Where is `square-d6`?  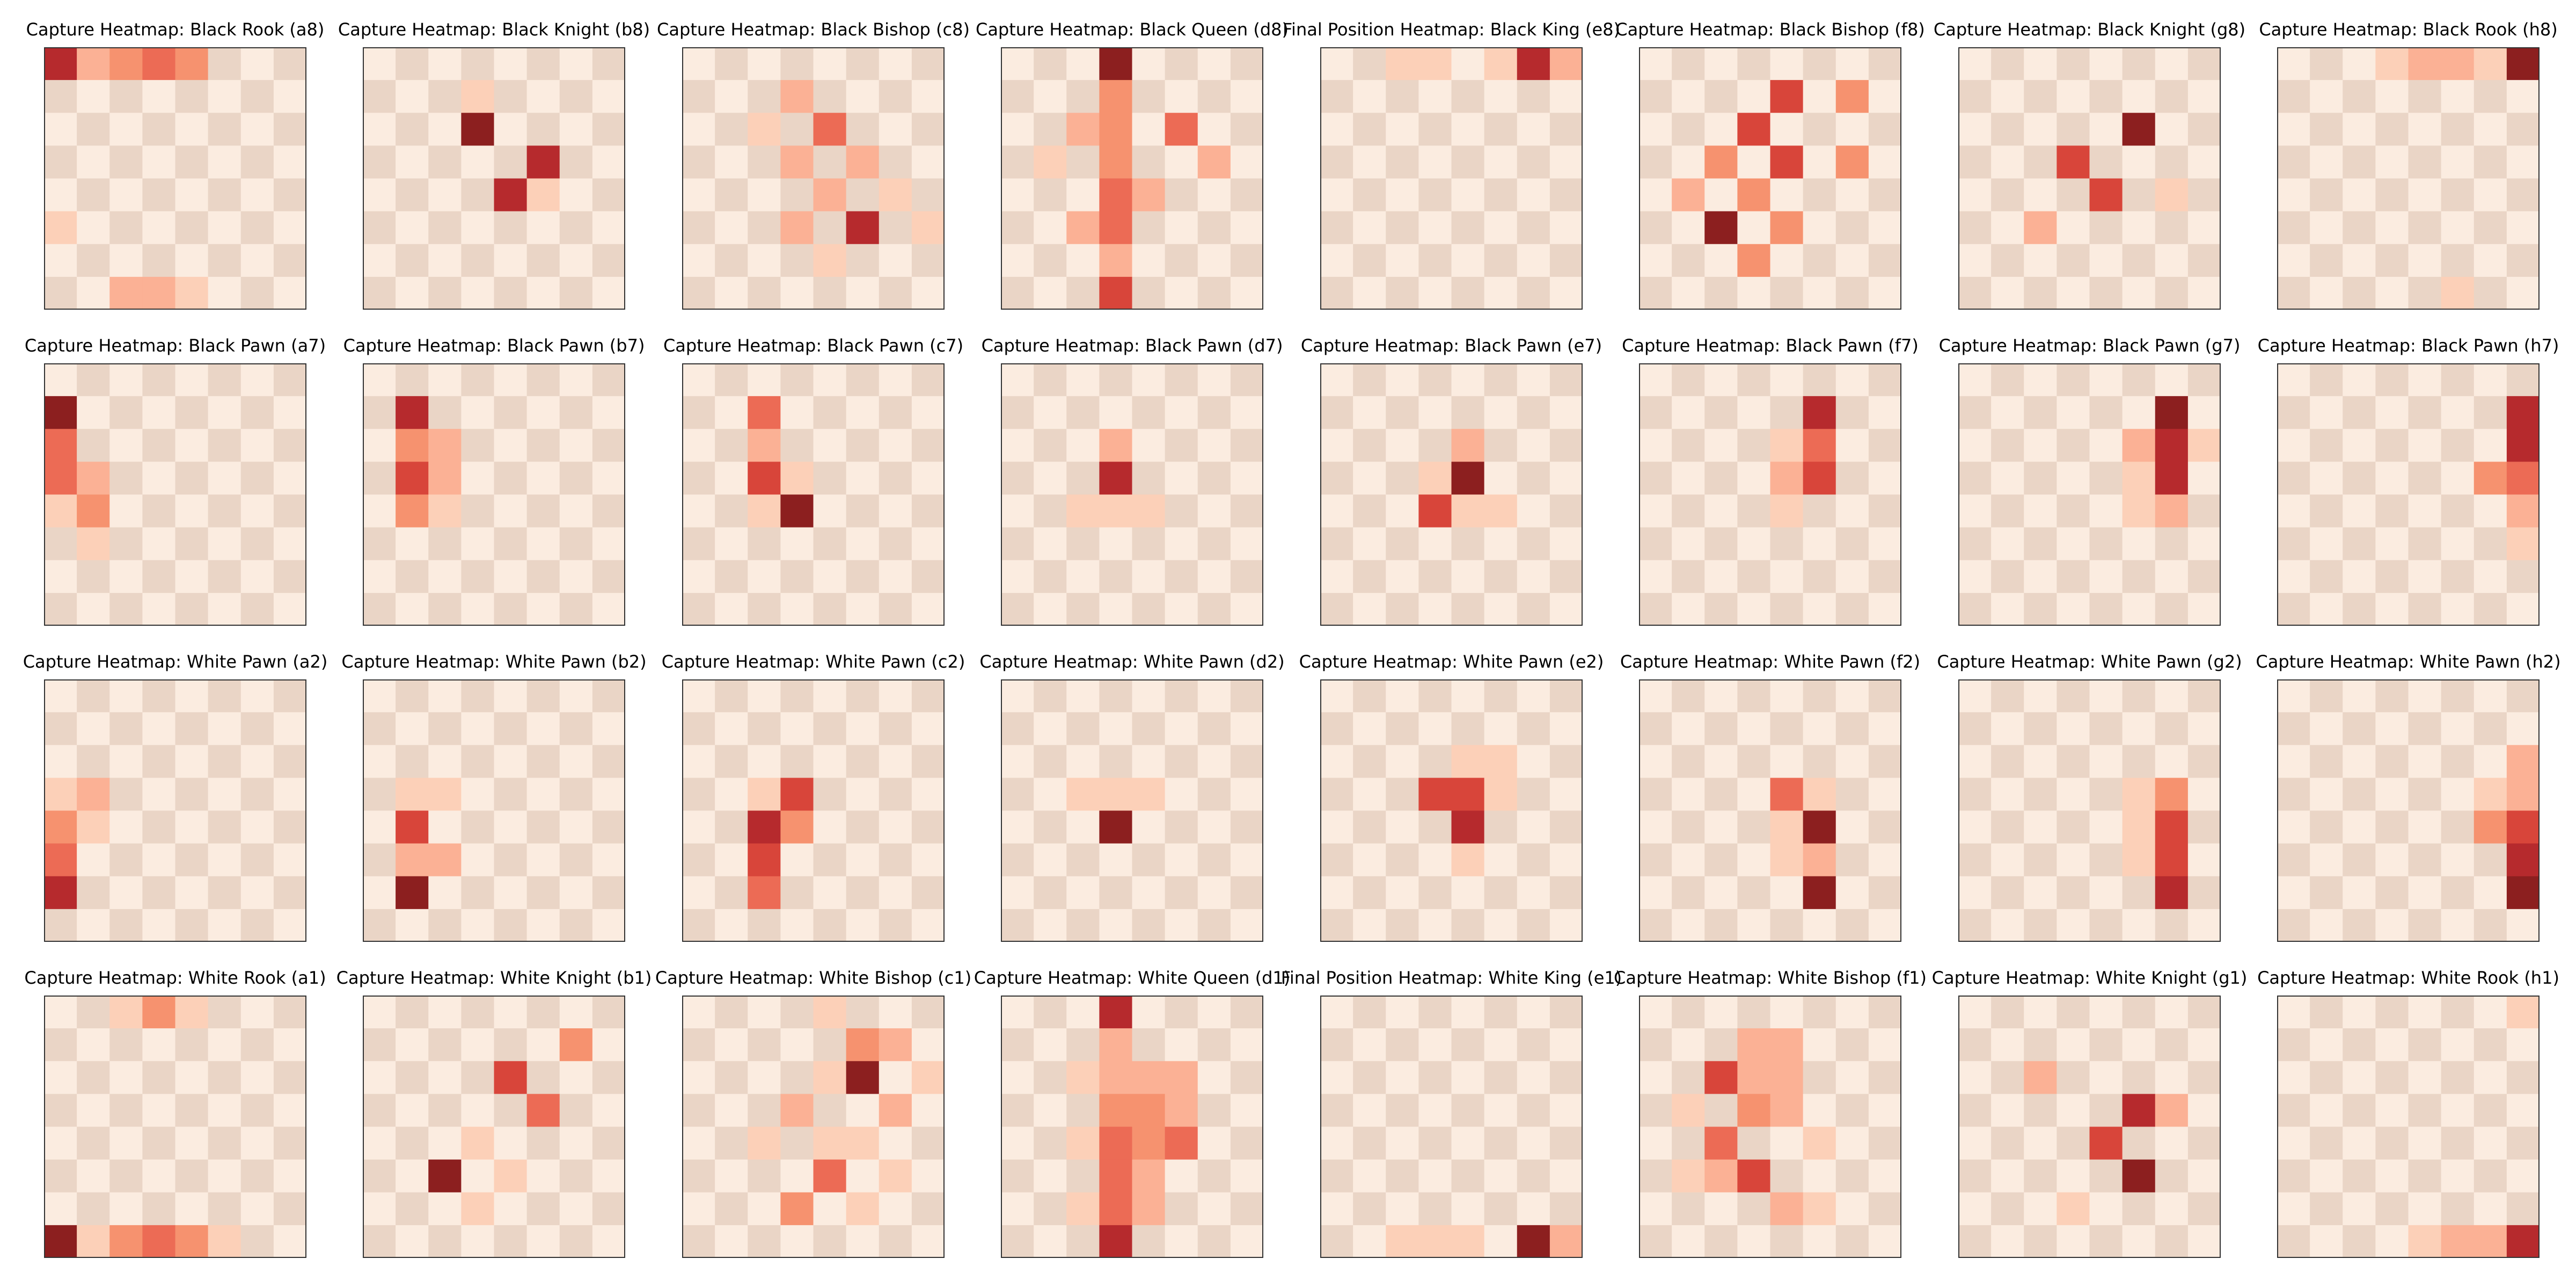
square-d6 is located at coordinates (1115, 761).